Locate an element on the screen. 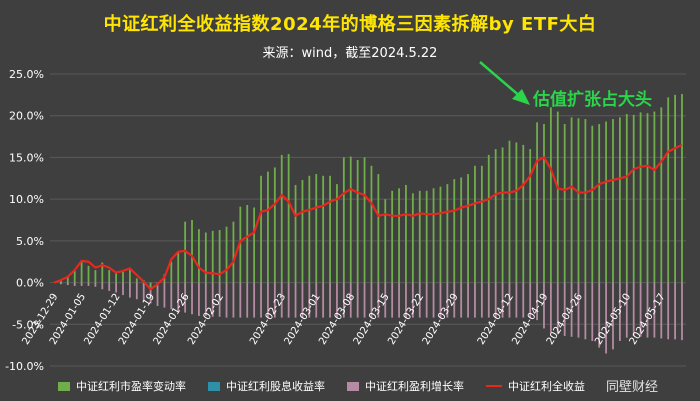 The width and height of the screenshot is (700, 401). watermark-text: 同壁财经 is located at coordinates (632, 387).